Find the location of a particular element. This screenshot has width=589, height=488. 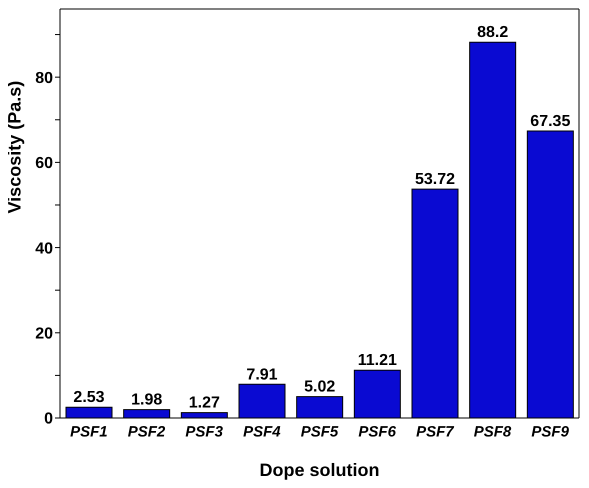

data-label: 1.98 is located at coordinates (146, 400).